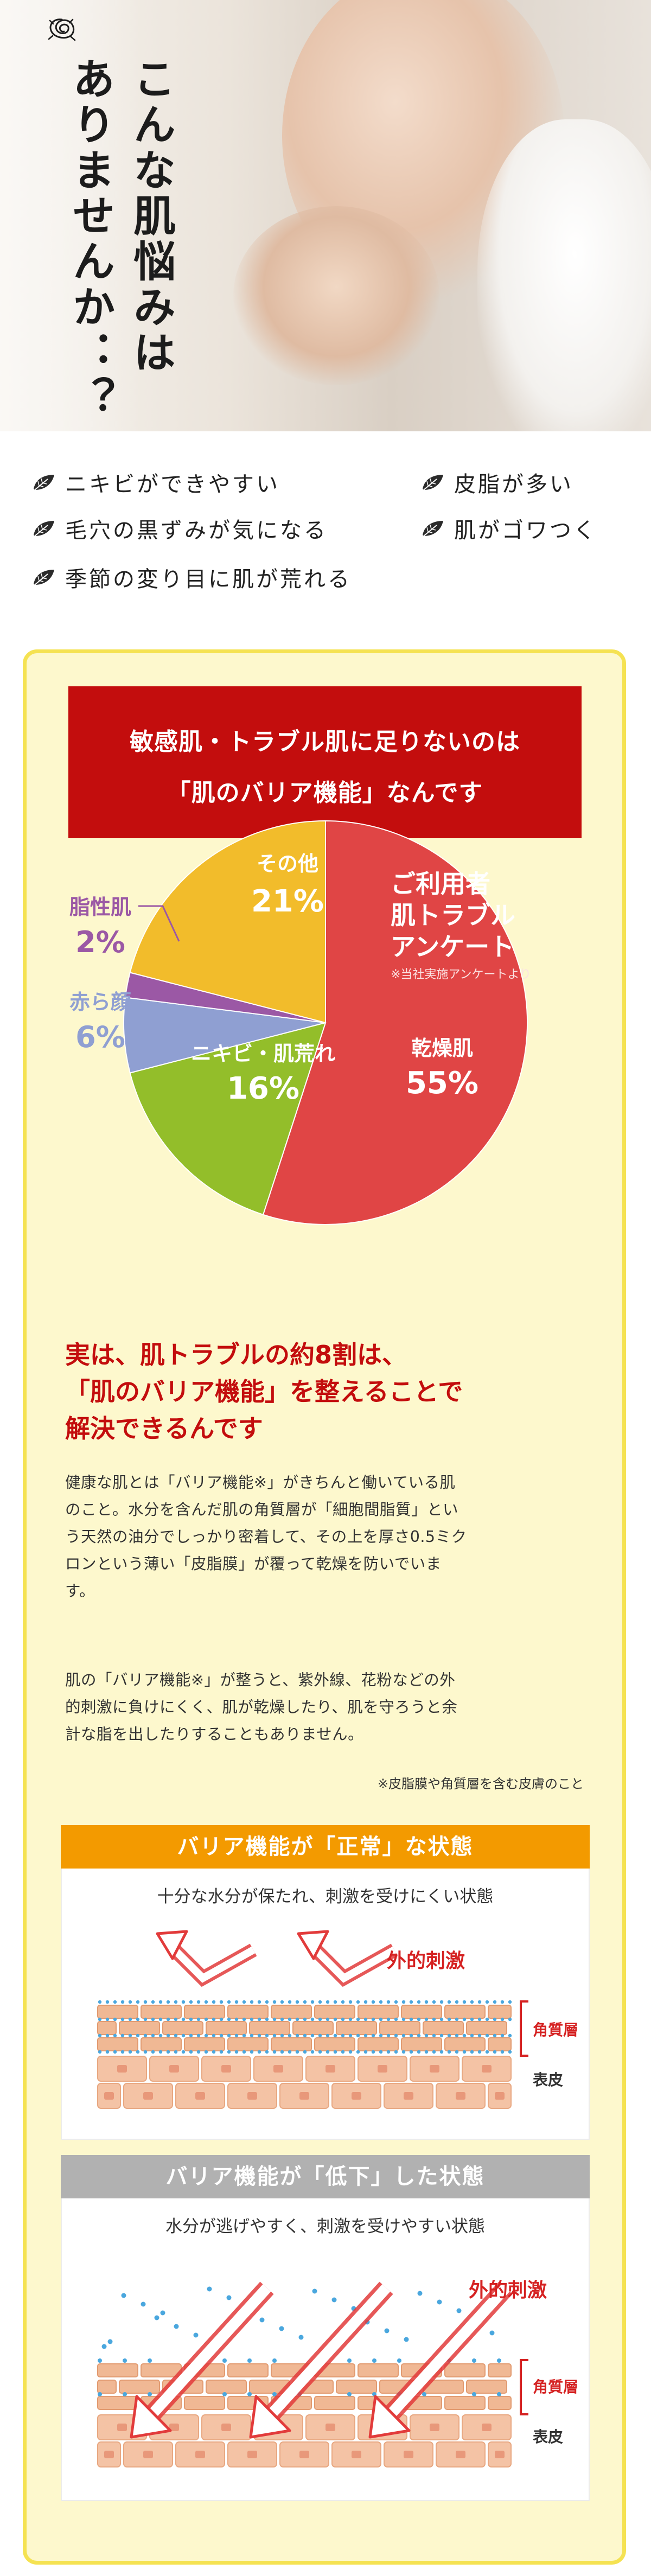 The height and width of the screenshot is (2576, 651). I want to click on main-claim: 実は、肌トラブルの約8割は、 「肌のバリア機能」を整えることで 解決できるんです, so click(309, 1391).